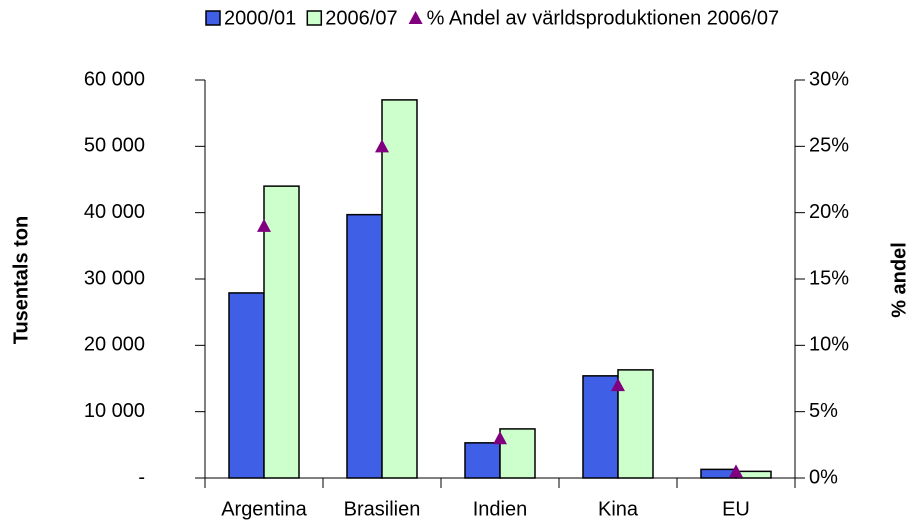 This screenshot has width=914, height=530. I want to click on y-tick-label: 50 000, so click(114, 146).